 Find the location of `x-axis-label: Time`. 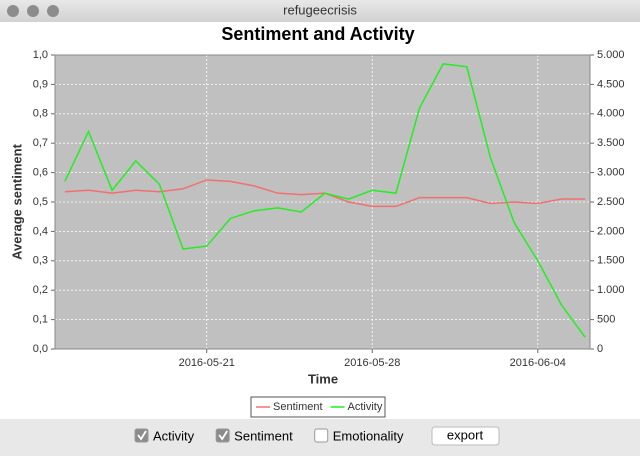

x-axis-label: Time is located at coordinates (323, 378).